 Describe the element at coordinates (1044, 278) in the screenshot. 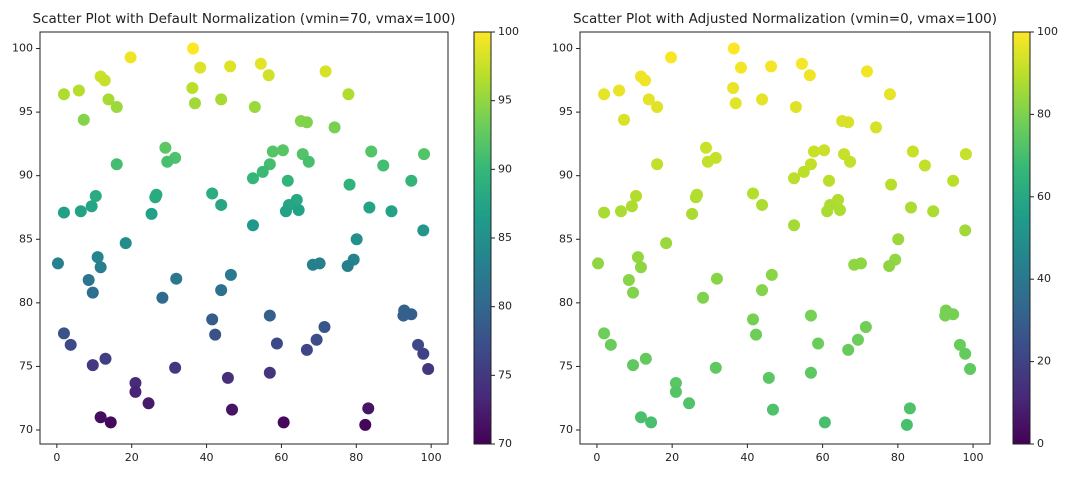

I see `colorbar-tick-label: 40` at that location.